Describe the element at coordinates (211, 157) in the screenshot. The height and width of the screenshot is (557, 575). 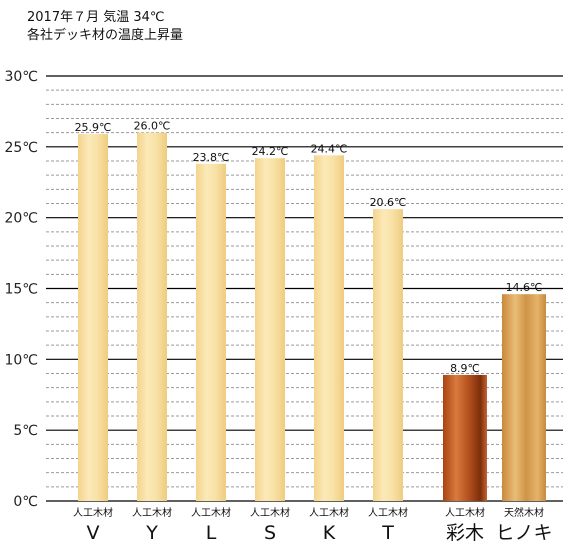
I see `data-label: 23.8℃` at that location.